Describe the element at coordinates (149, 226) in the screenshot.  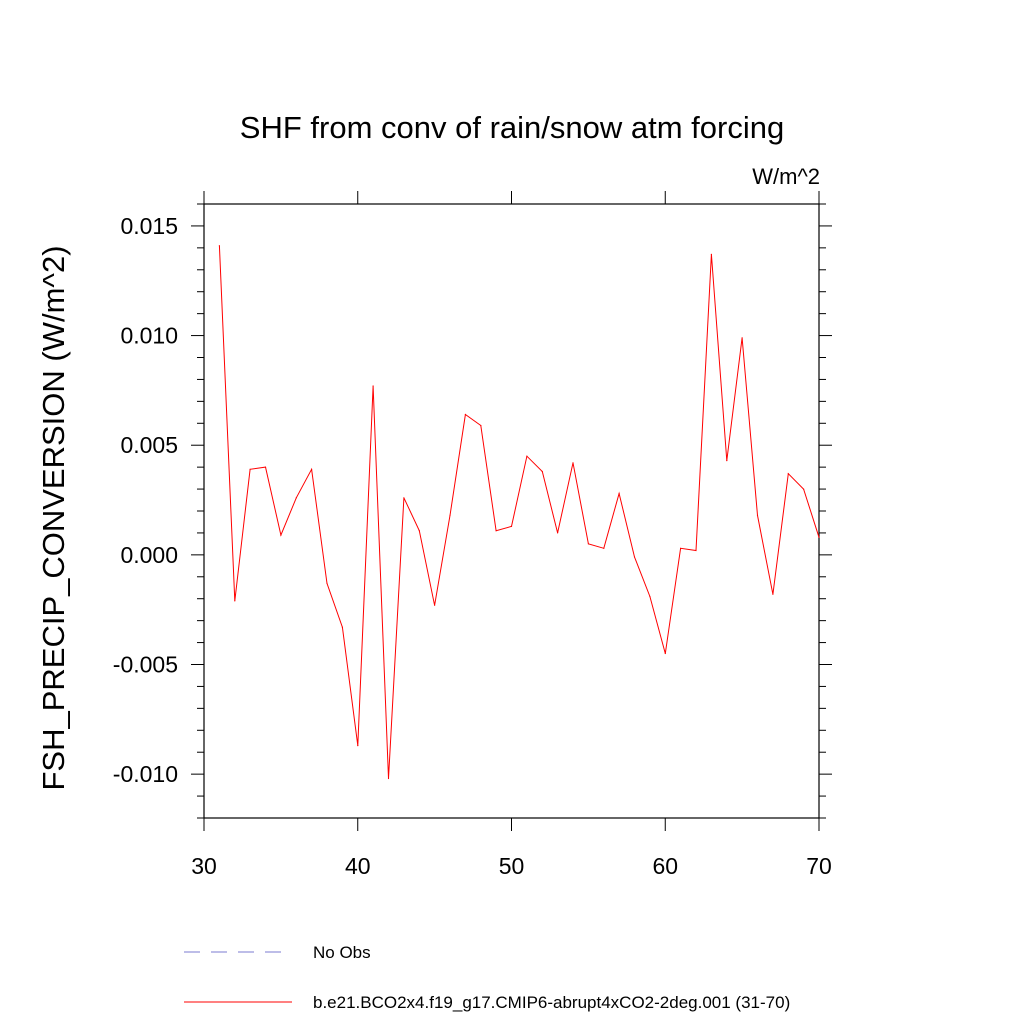
I see `y-tick-label: 0.015` at that location.